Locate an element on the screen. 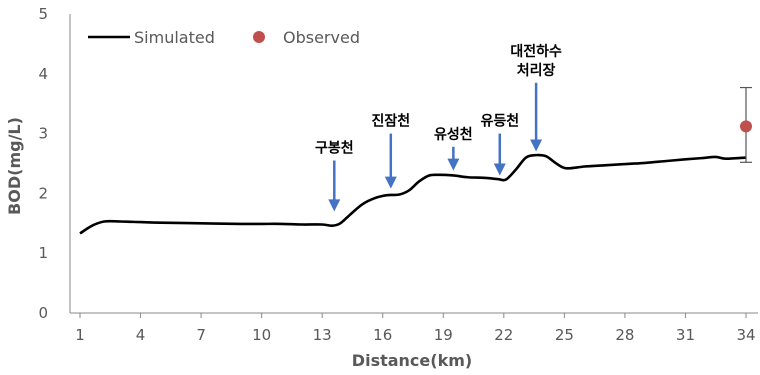  legend: Simulated Observed is located at coordinates (224, 37).